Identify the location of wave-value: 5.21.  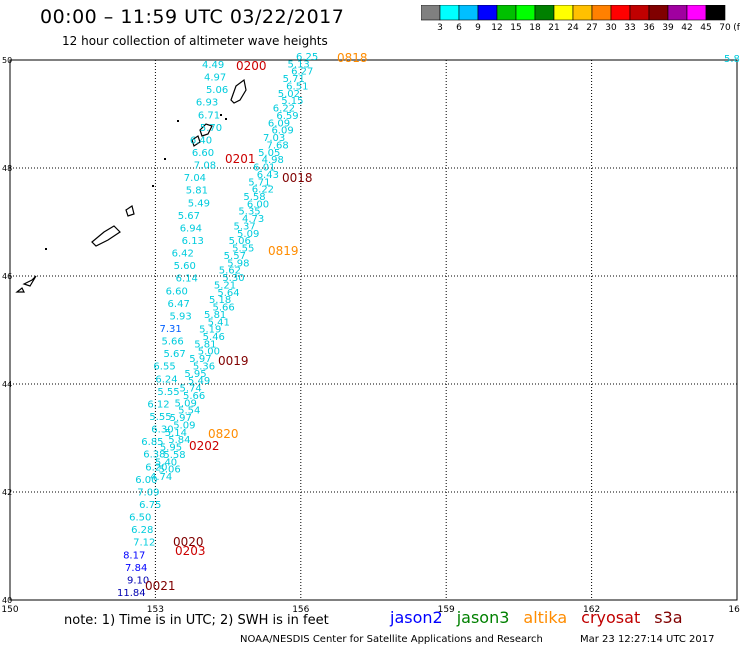
(225, 285).